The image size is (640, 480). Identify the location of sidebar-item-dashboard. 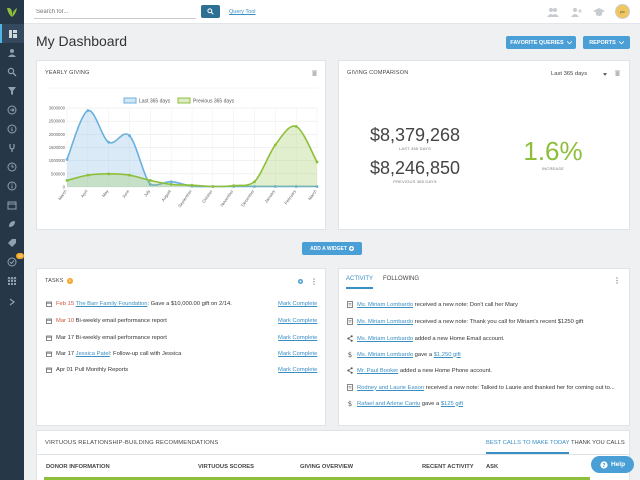
(12, 33).